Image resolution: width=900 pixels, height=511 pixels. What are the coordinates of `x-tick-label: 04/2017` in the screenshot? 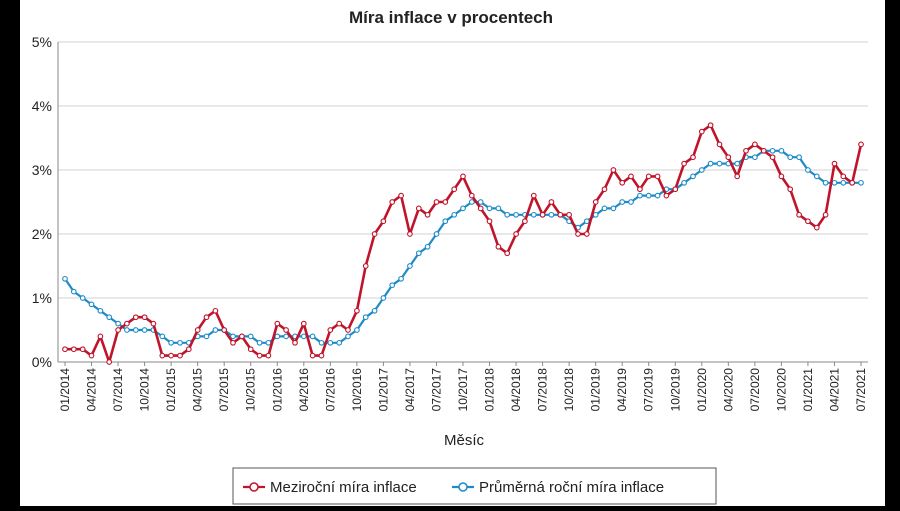 It's located at (410, 390).